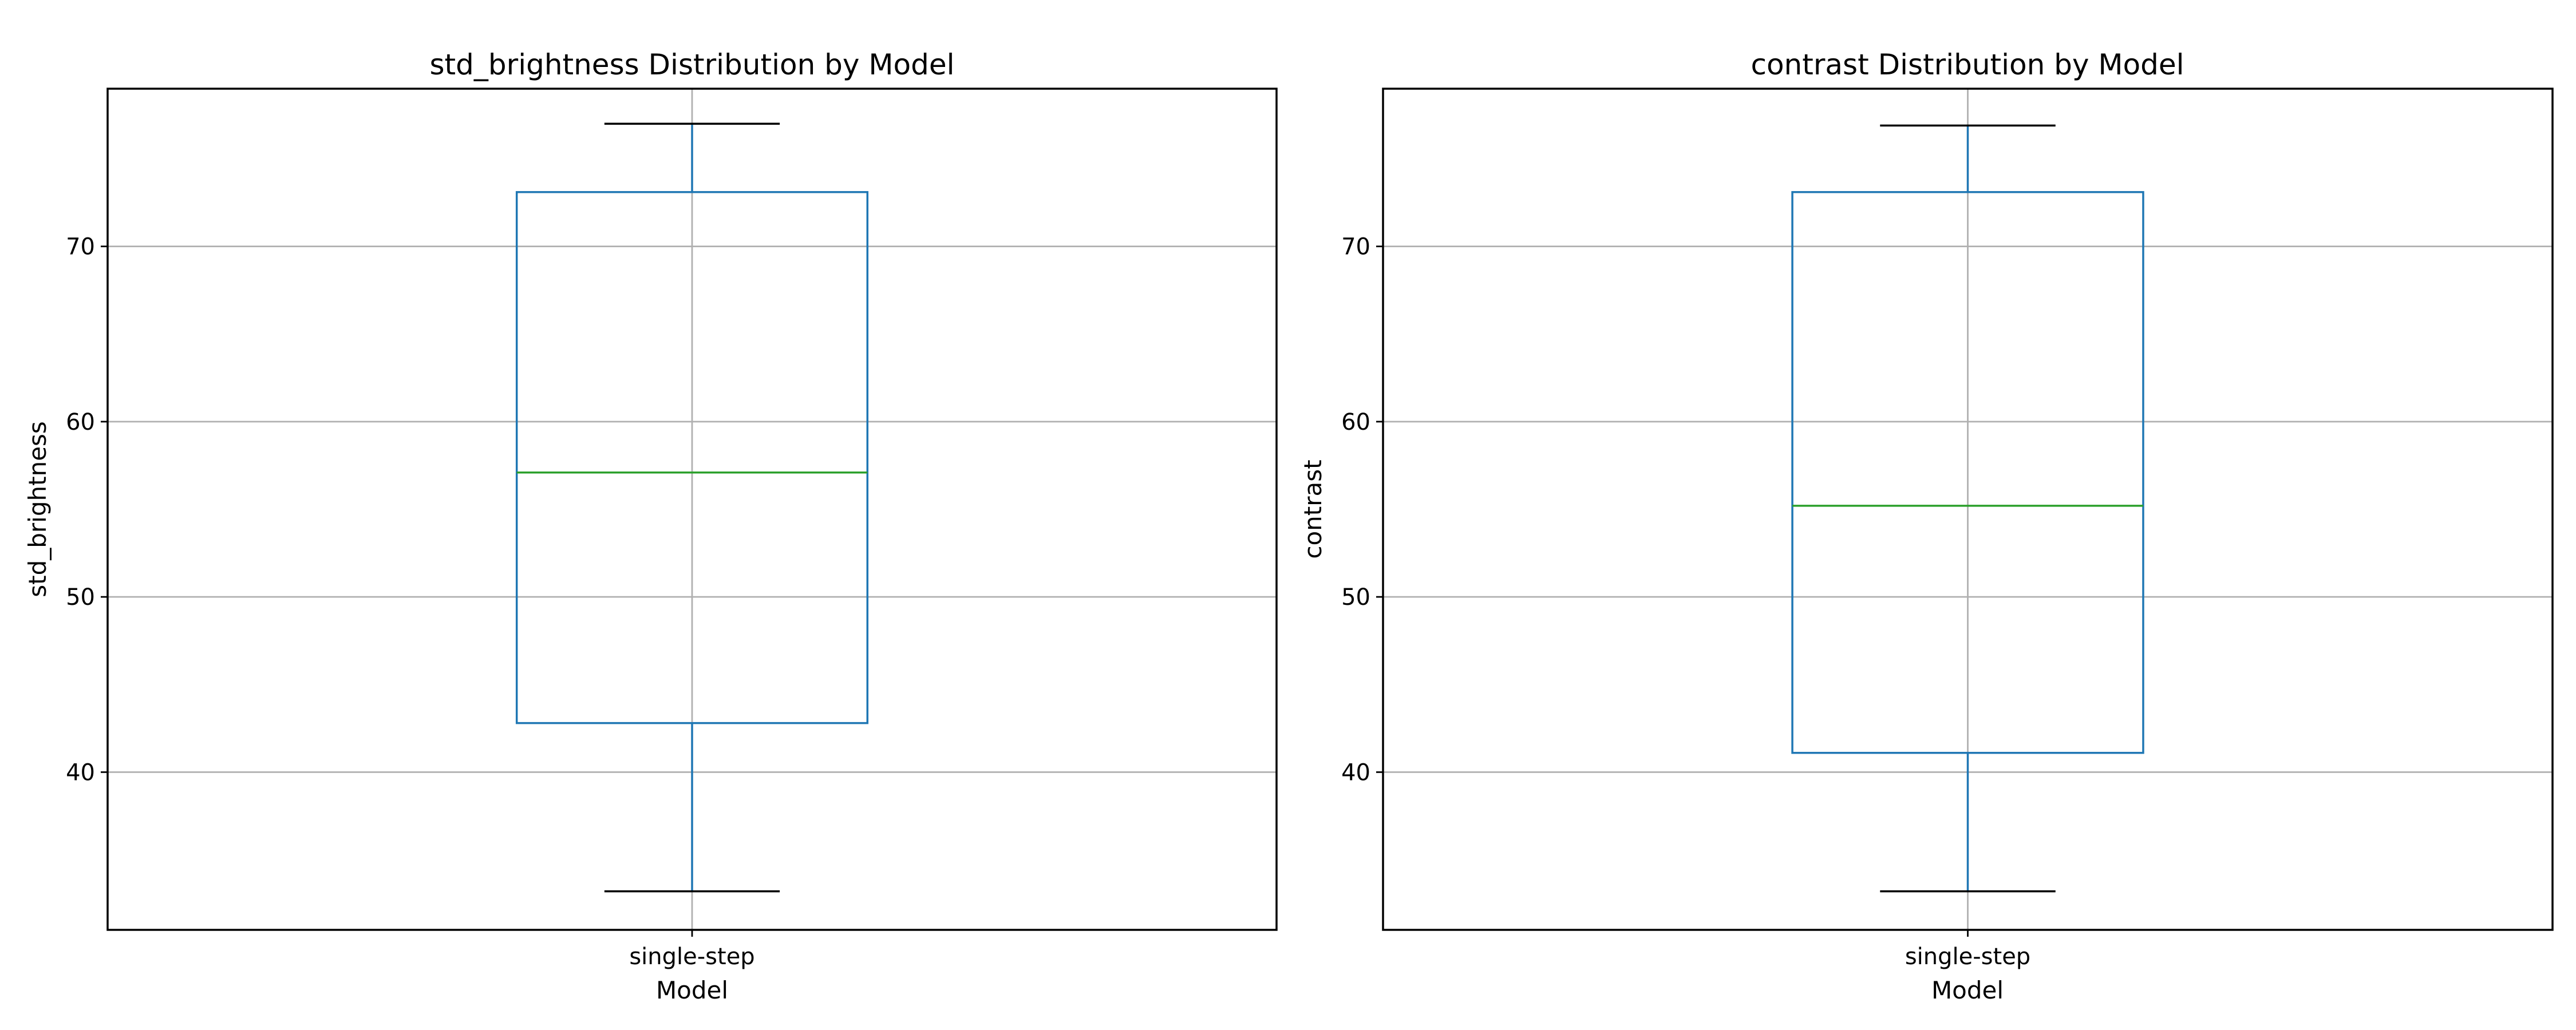 The width and height of the screenshot is (2576, 1030). I want to click on y-axis-label: contrast, so click(1313, 508).